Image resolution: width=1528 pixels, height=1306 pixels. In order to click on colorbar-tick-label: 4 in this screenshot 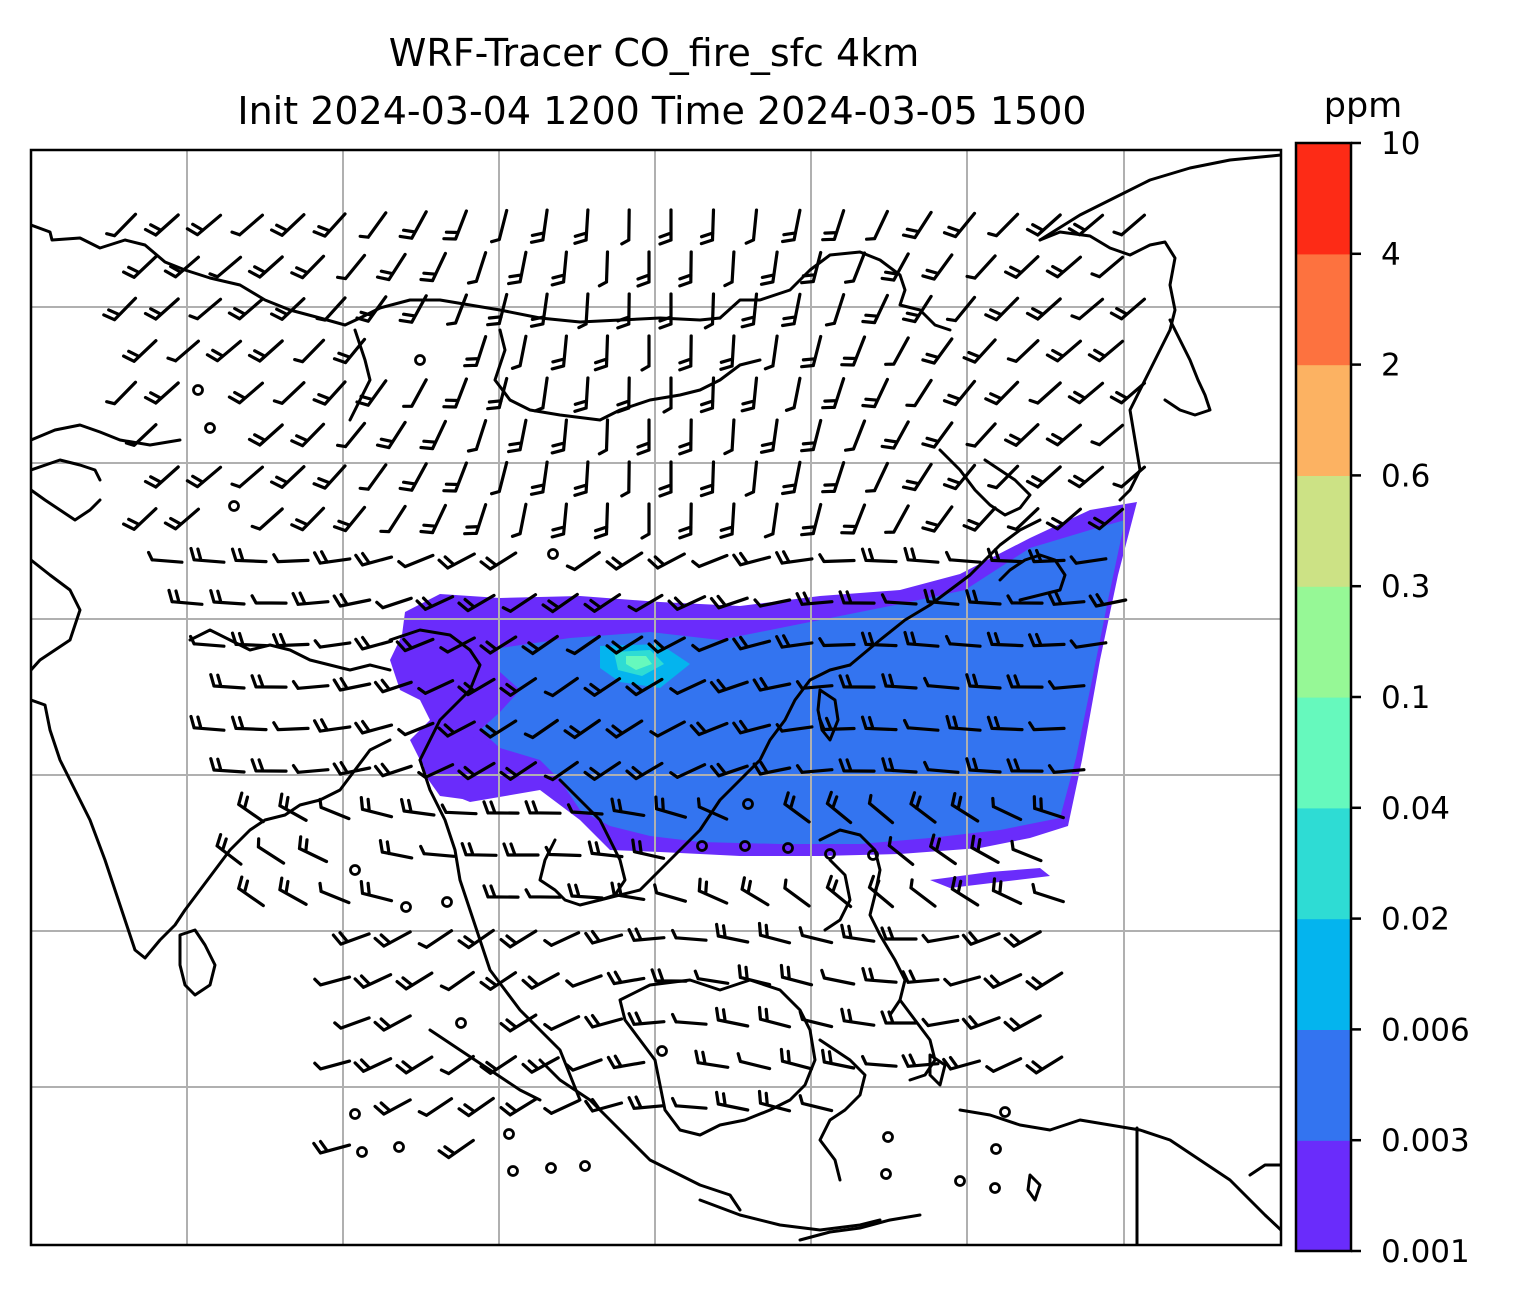, I will do `click(1391, 255)`.